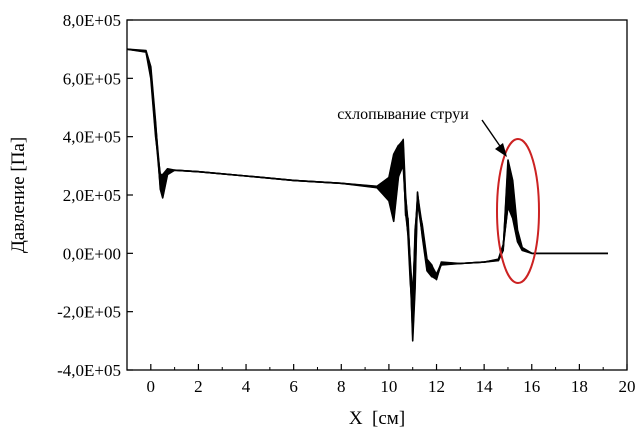  Describe the element at coordinates (198, 386) in the screenshot. I see `x-tick-label: 2` at that location.